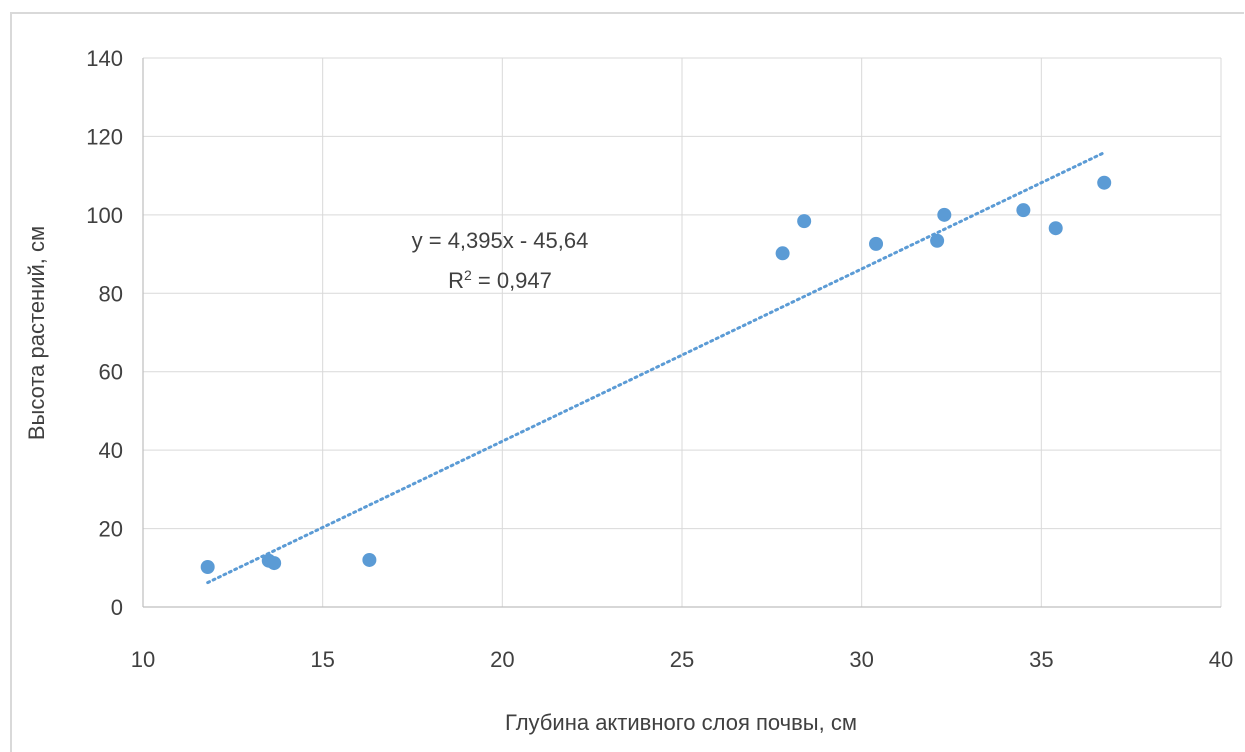 This screenshot has width=1245, height=752. What do you see at coordinates (36, 333) in the screenshot?
I see `y-axis-title: Высота растений, см` at bounding box center [36, 333].